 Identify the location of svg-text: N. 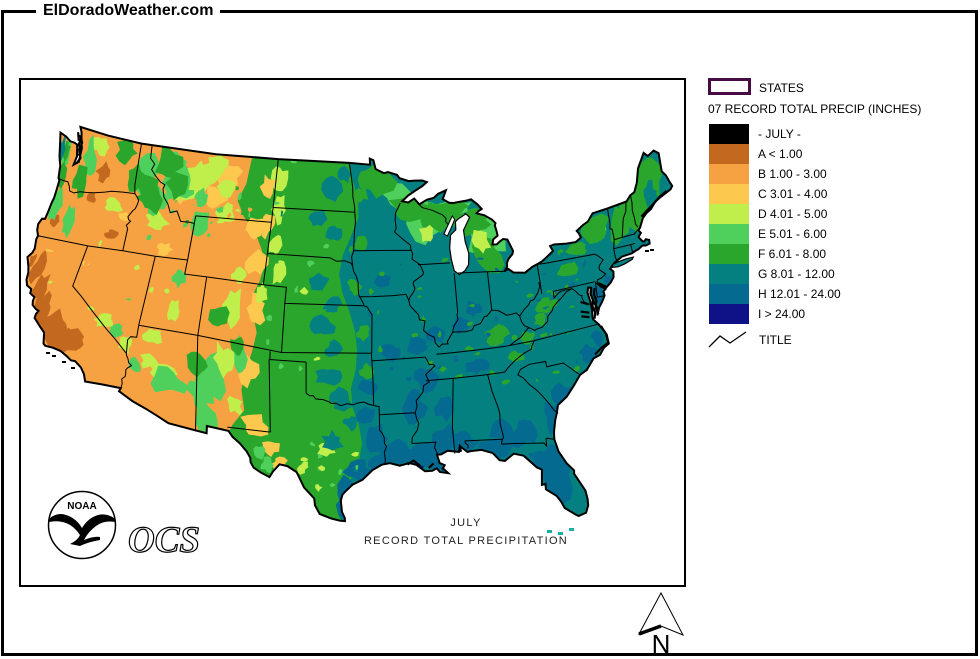
(661, 643).